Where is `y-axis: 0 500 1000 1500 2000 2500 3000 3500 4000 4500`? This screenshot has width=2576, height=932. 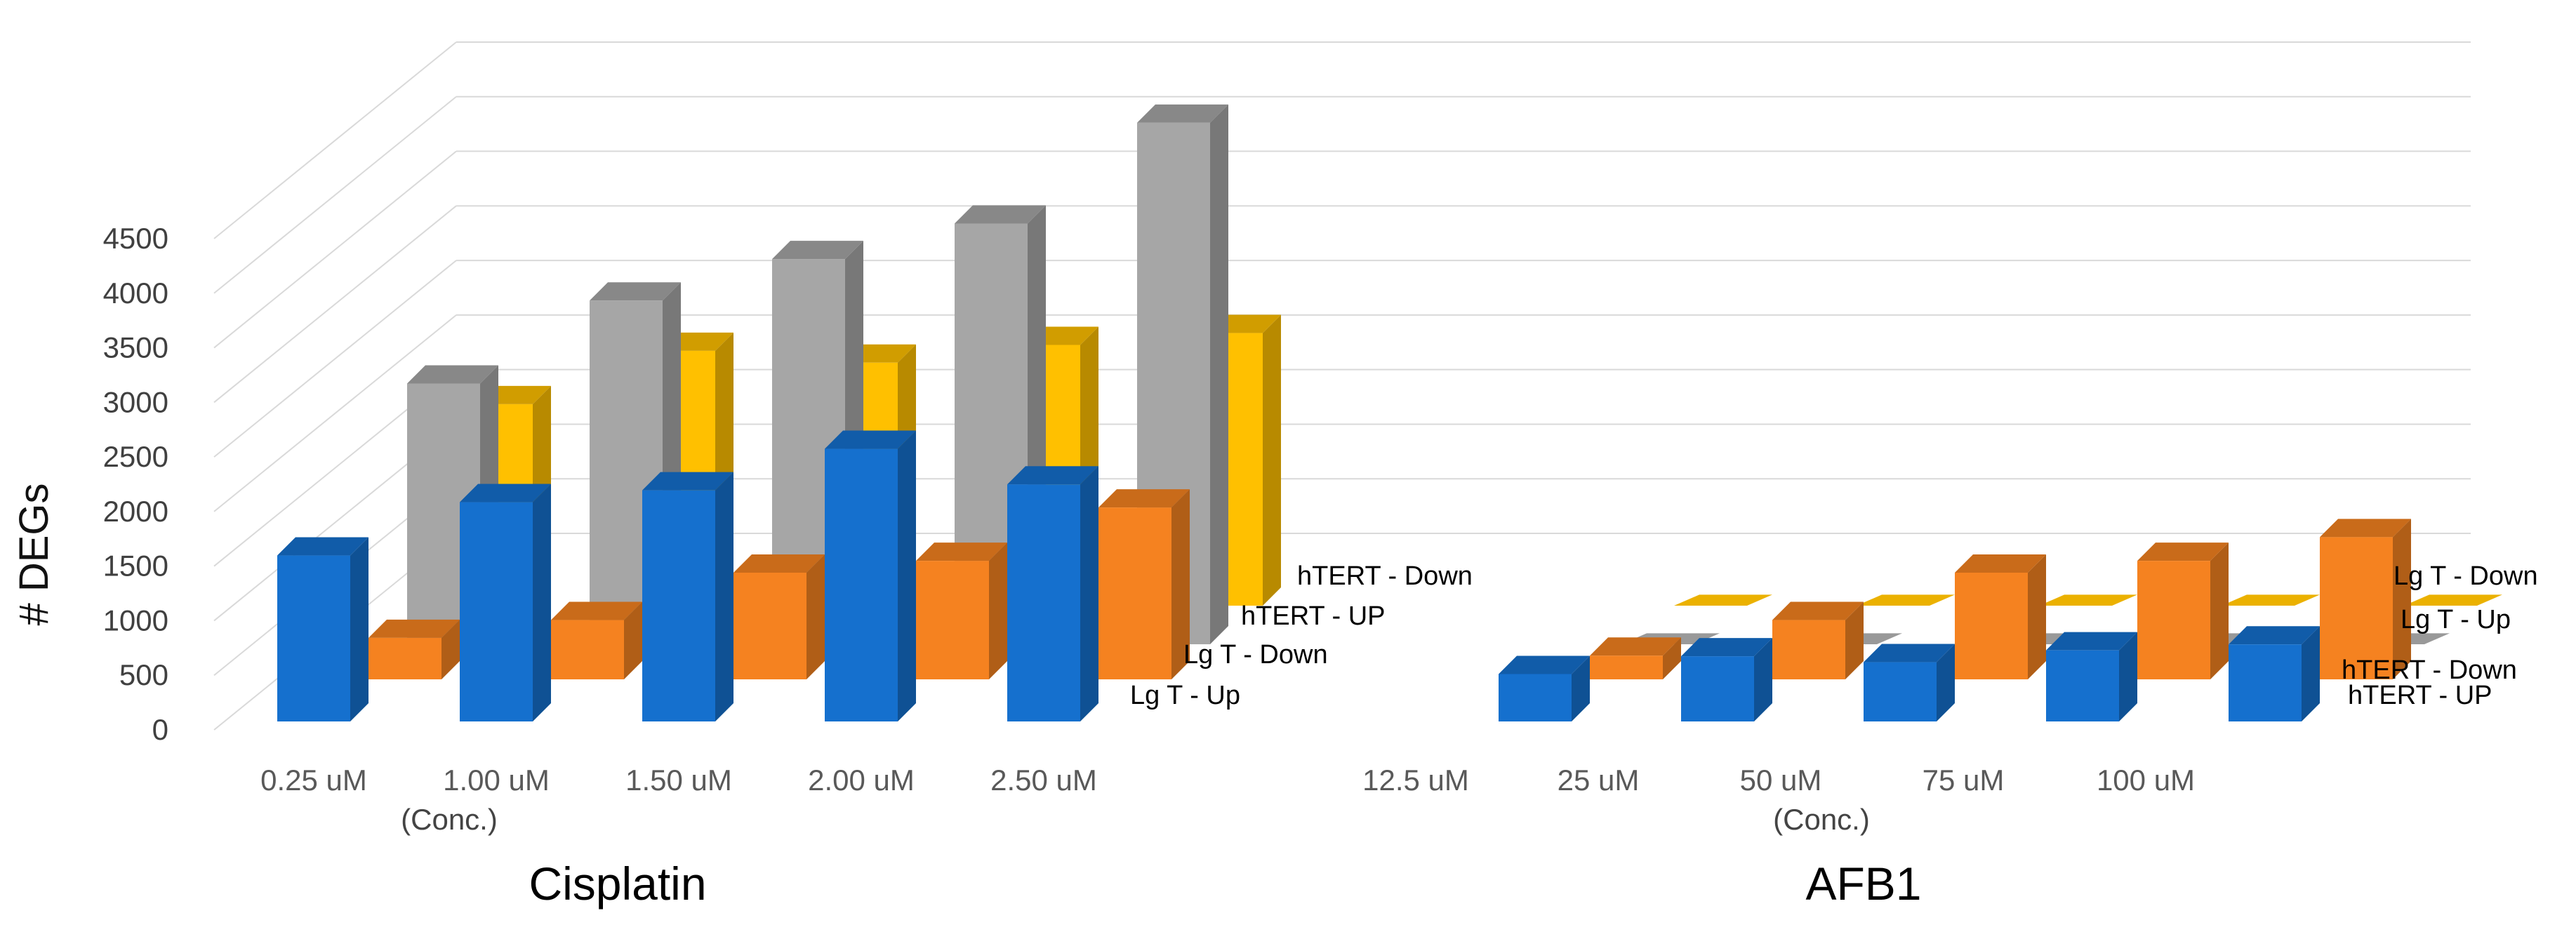 y-axis: 0 500 1000 1500 2000 2500 3000 3500 4000 4500 is located at coordinates (135, 484).